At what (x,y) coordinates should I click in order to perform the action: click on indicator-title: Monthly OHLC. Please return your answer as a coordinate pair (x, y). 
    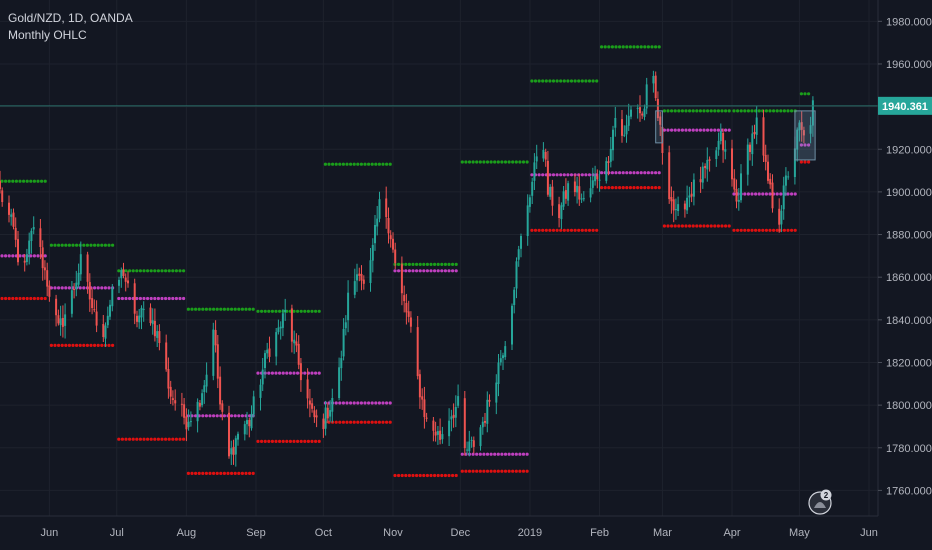
    Looking at the image, I should click on (47, 35).